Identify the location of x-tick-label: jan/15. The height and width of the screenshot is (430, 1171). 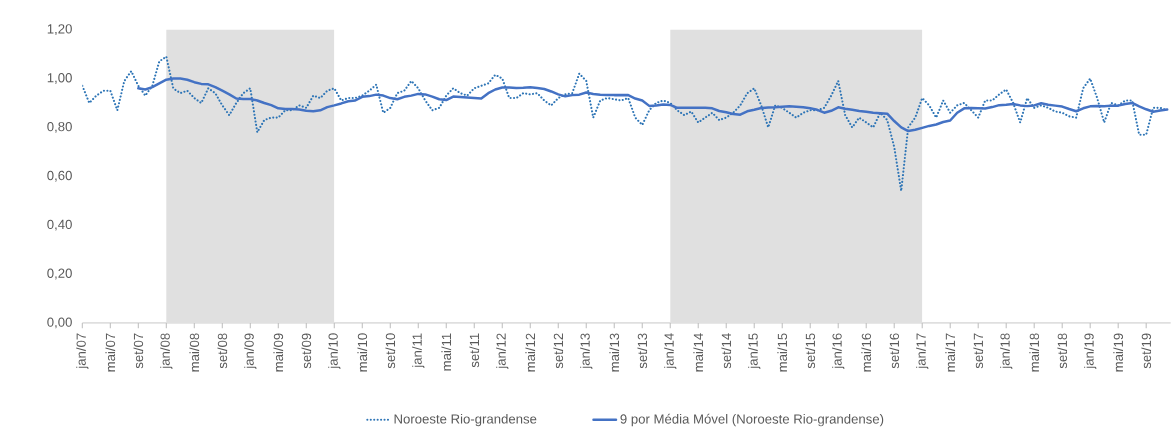
(754, 351).